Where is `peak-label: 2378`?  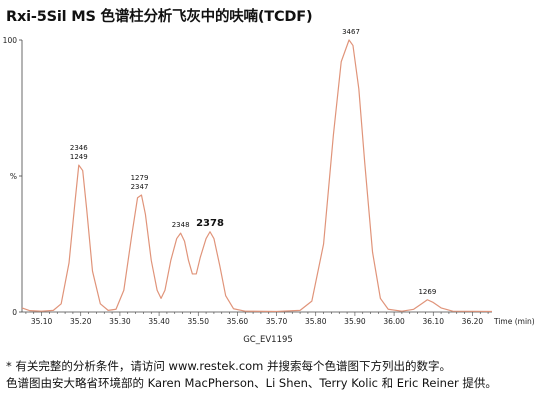
peak-label: 2378 is located at coordinates (210, 223).